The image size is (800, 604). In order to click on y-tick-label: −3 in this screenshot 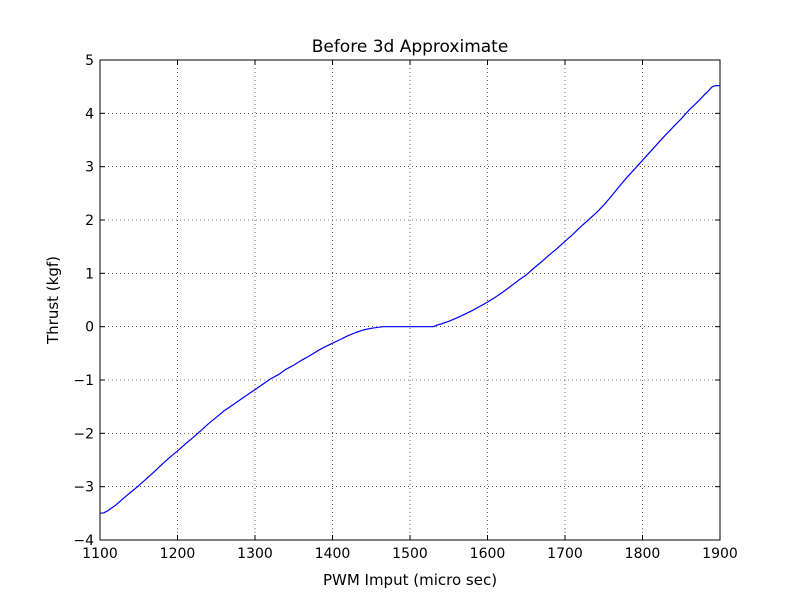, I will do `click(83, 488)`.